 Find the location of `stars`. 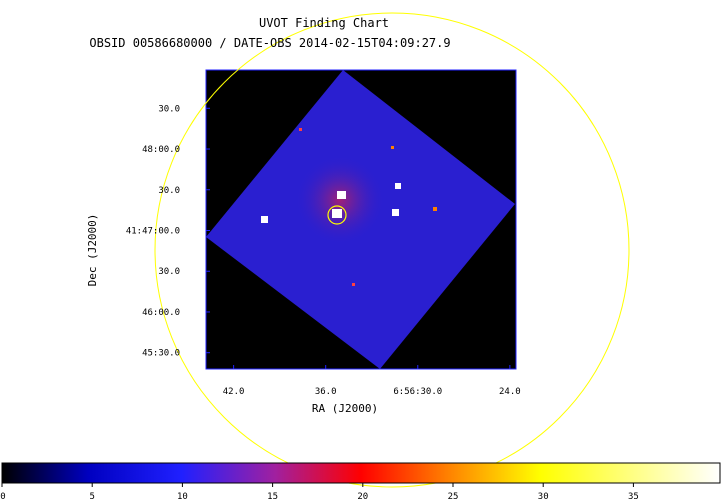

stars is located at coordinates (349, 207).